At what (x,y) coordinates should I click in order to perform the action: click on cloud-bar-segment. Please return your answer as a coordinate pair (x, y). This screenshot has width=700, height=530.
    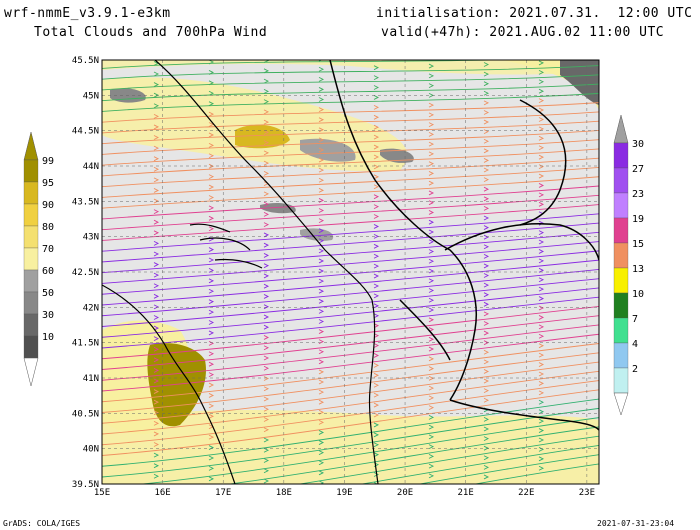
    Looking at the image, I should click on (31, 193).